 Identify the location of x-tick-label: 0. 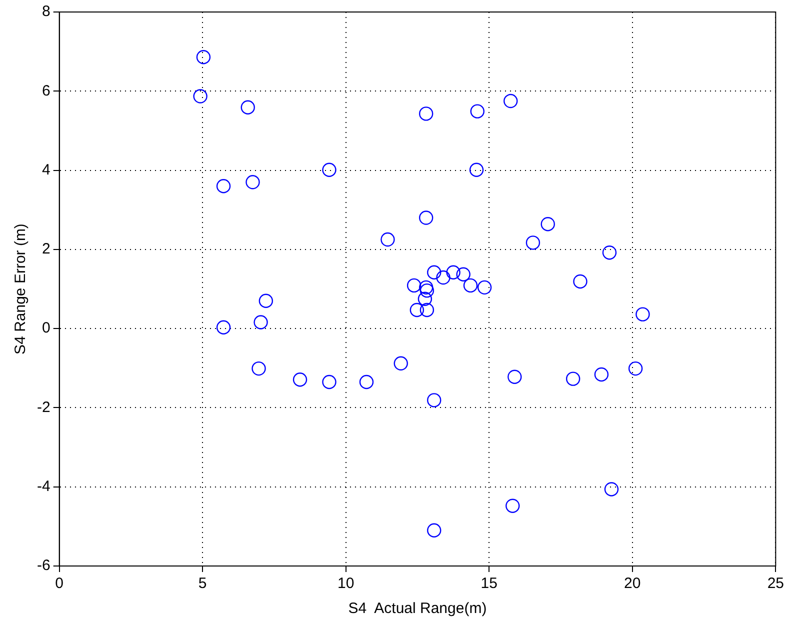
(59, 583).